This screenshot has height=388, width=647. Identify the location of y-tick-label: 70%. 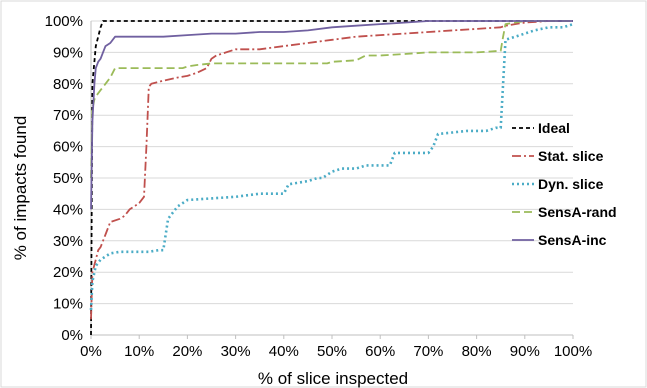
(68, 115).